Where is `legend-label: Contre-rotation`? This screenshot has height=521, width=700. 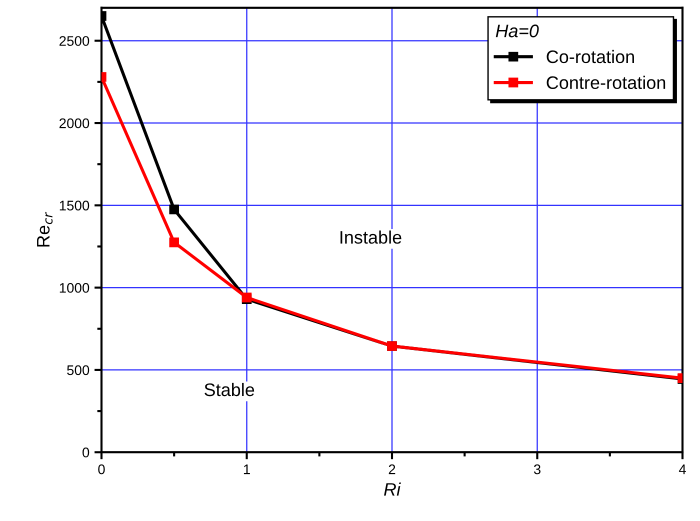
legend-label: Contre-rotation is located at coordinates (606, 83).